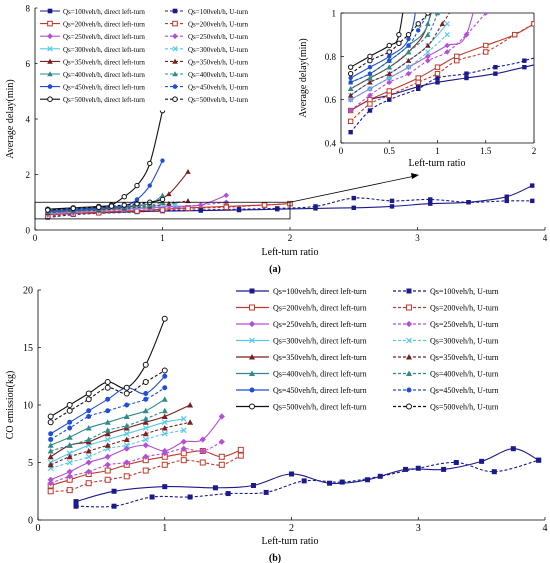 The image size is (550, 563). What do you see at coordinates (117, 449) in the screenshot?
I see `b-series-line` at bounding box center [117, 449].